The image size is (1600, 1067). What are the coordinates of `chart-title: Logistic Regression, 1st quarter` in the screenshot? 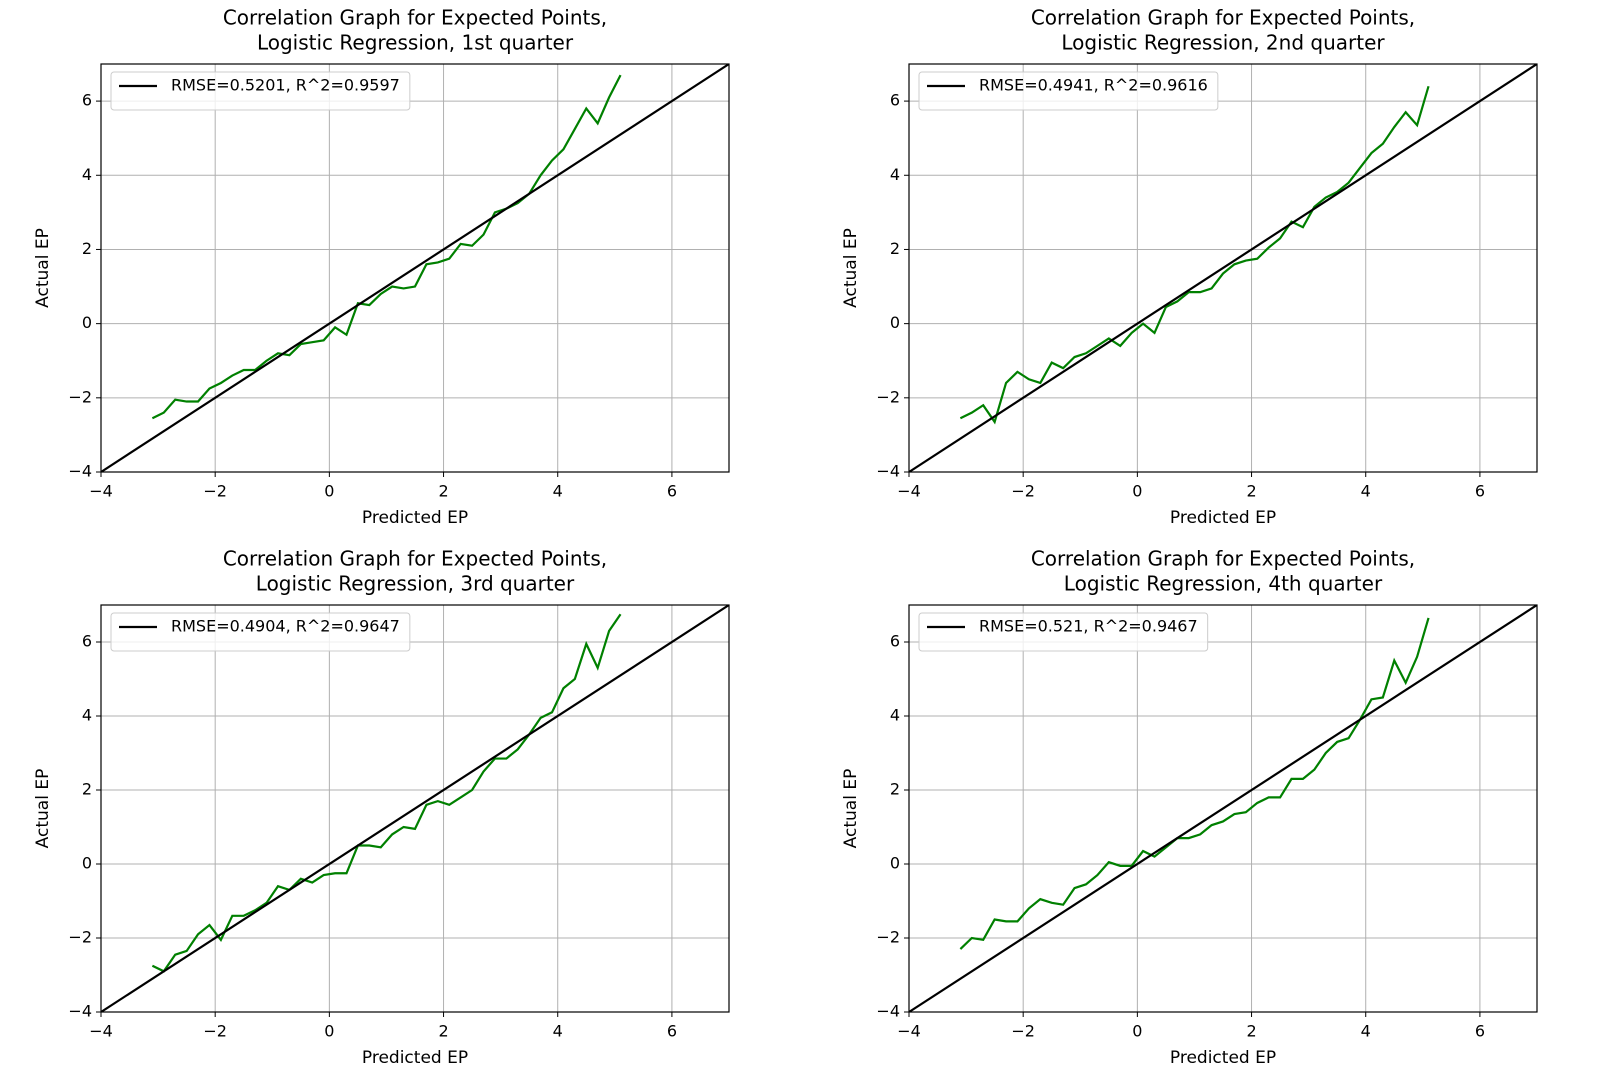 It's located at (415, 43).